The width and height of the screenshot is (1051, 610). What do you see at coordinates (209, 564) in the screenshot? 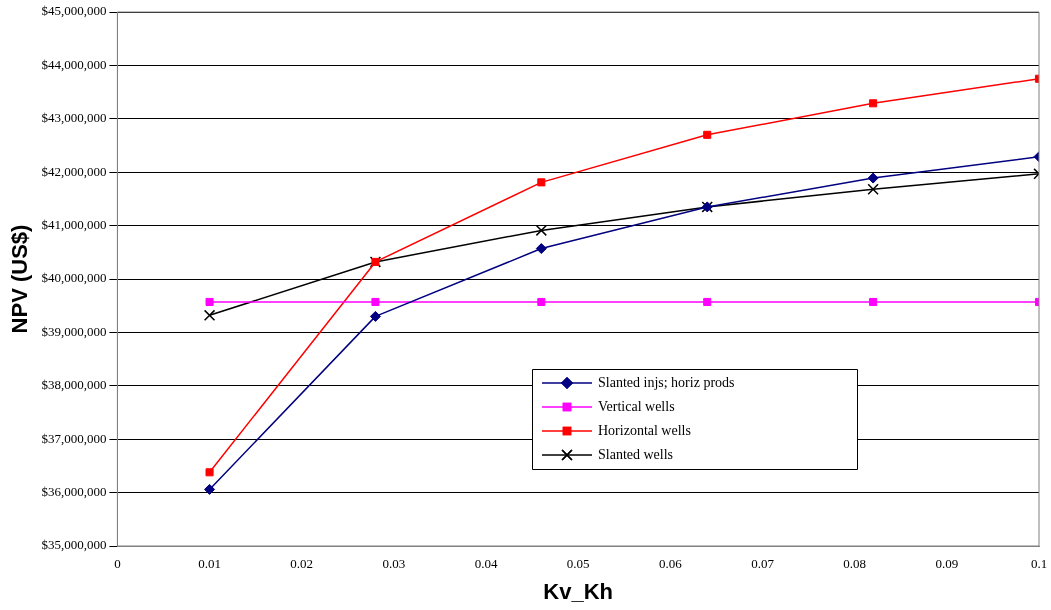
I see `x-tick-label: 0.01` at bounding box center [209, 564].